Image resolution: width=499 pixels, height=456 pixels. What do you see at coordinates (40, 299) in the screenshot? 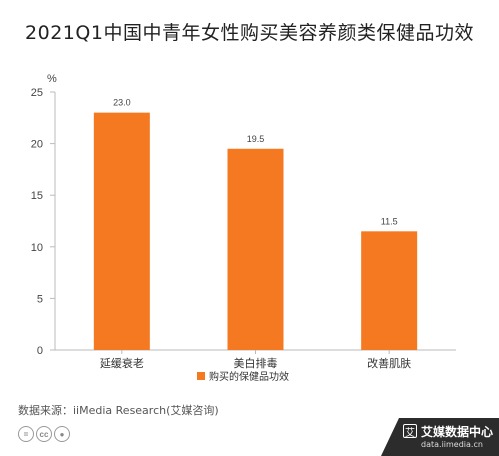
I see `y-tick-label: 5` at bounding box center [40, 299].